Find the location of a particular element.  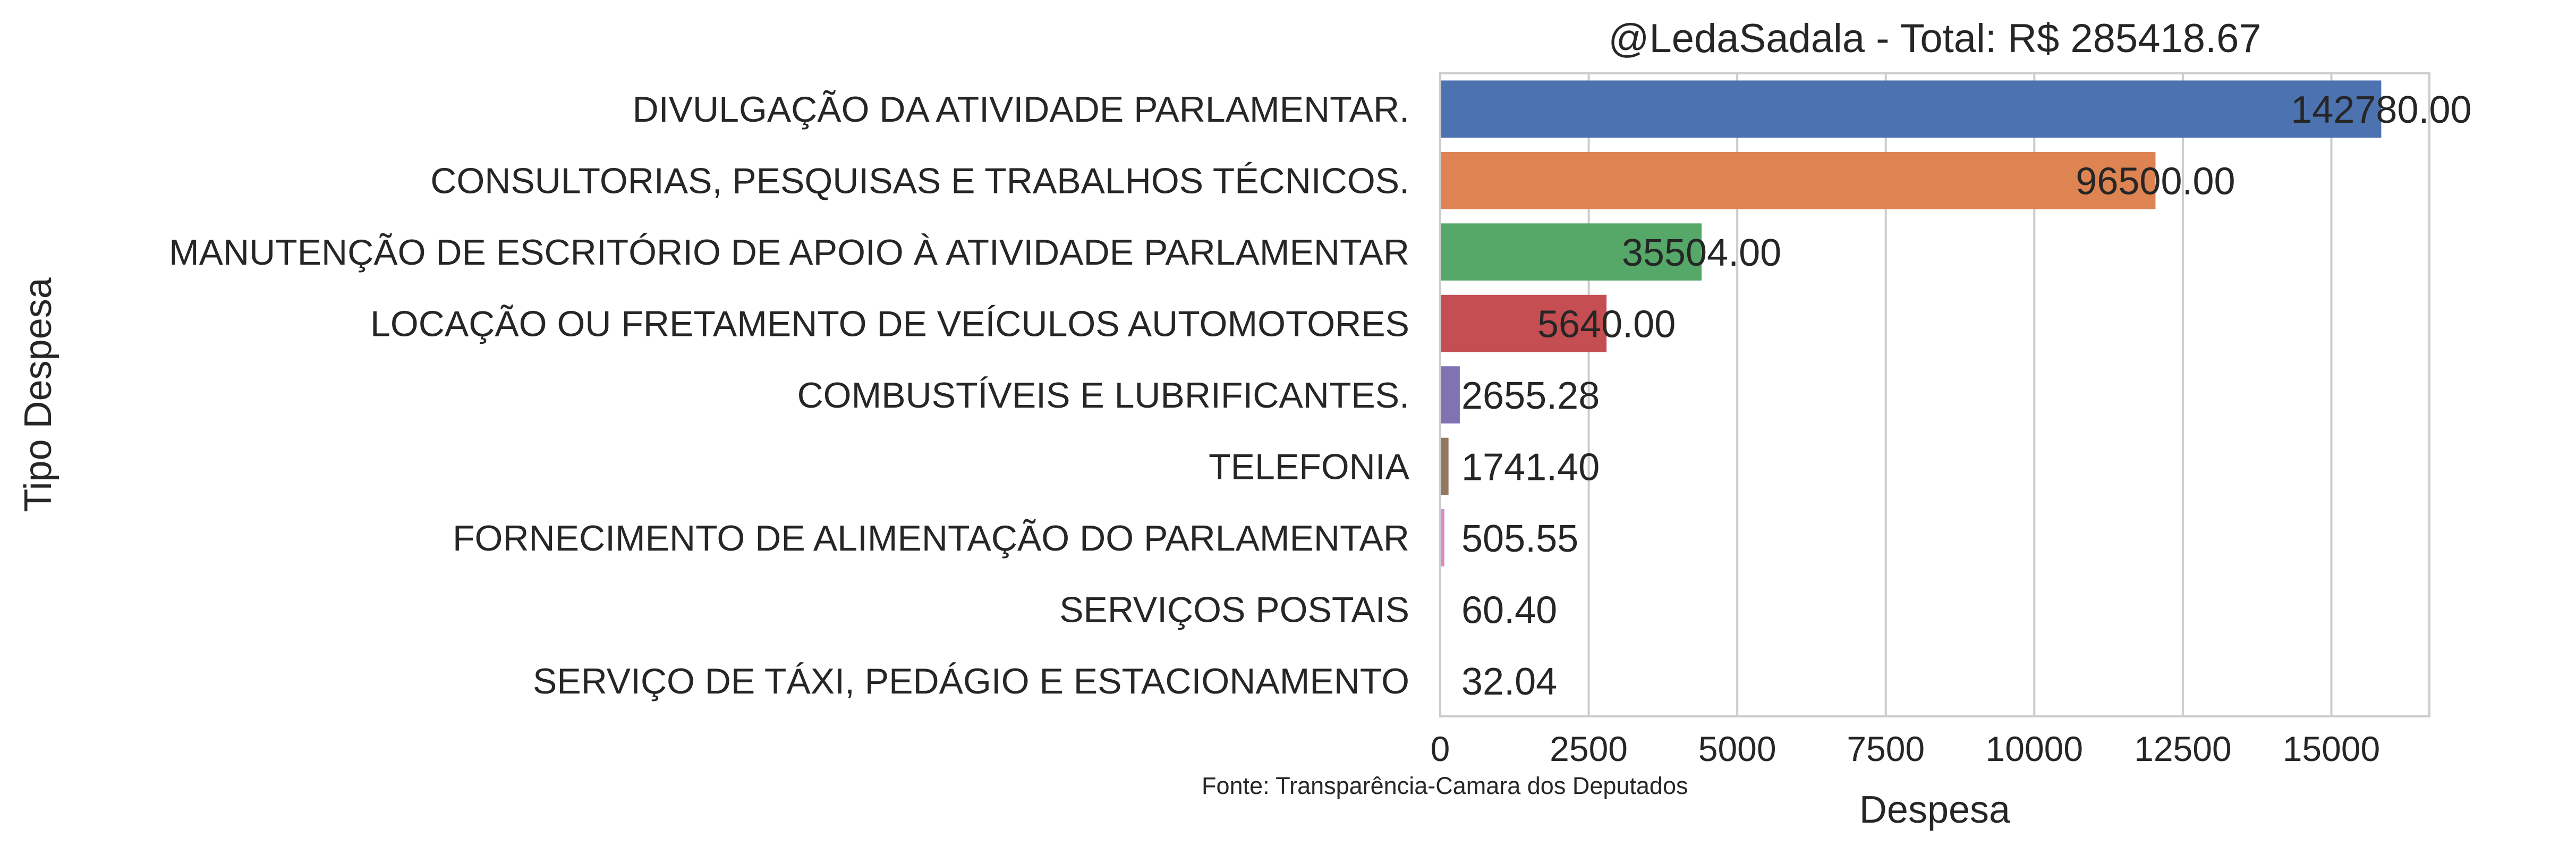

x-tick-label: 7500 is located at coordinates (1886, 749).